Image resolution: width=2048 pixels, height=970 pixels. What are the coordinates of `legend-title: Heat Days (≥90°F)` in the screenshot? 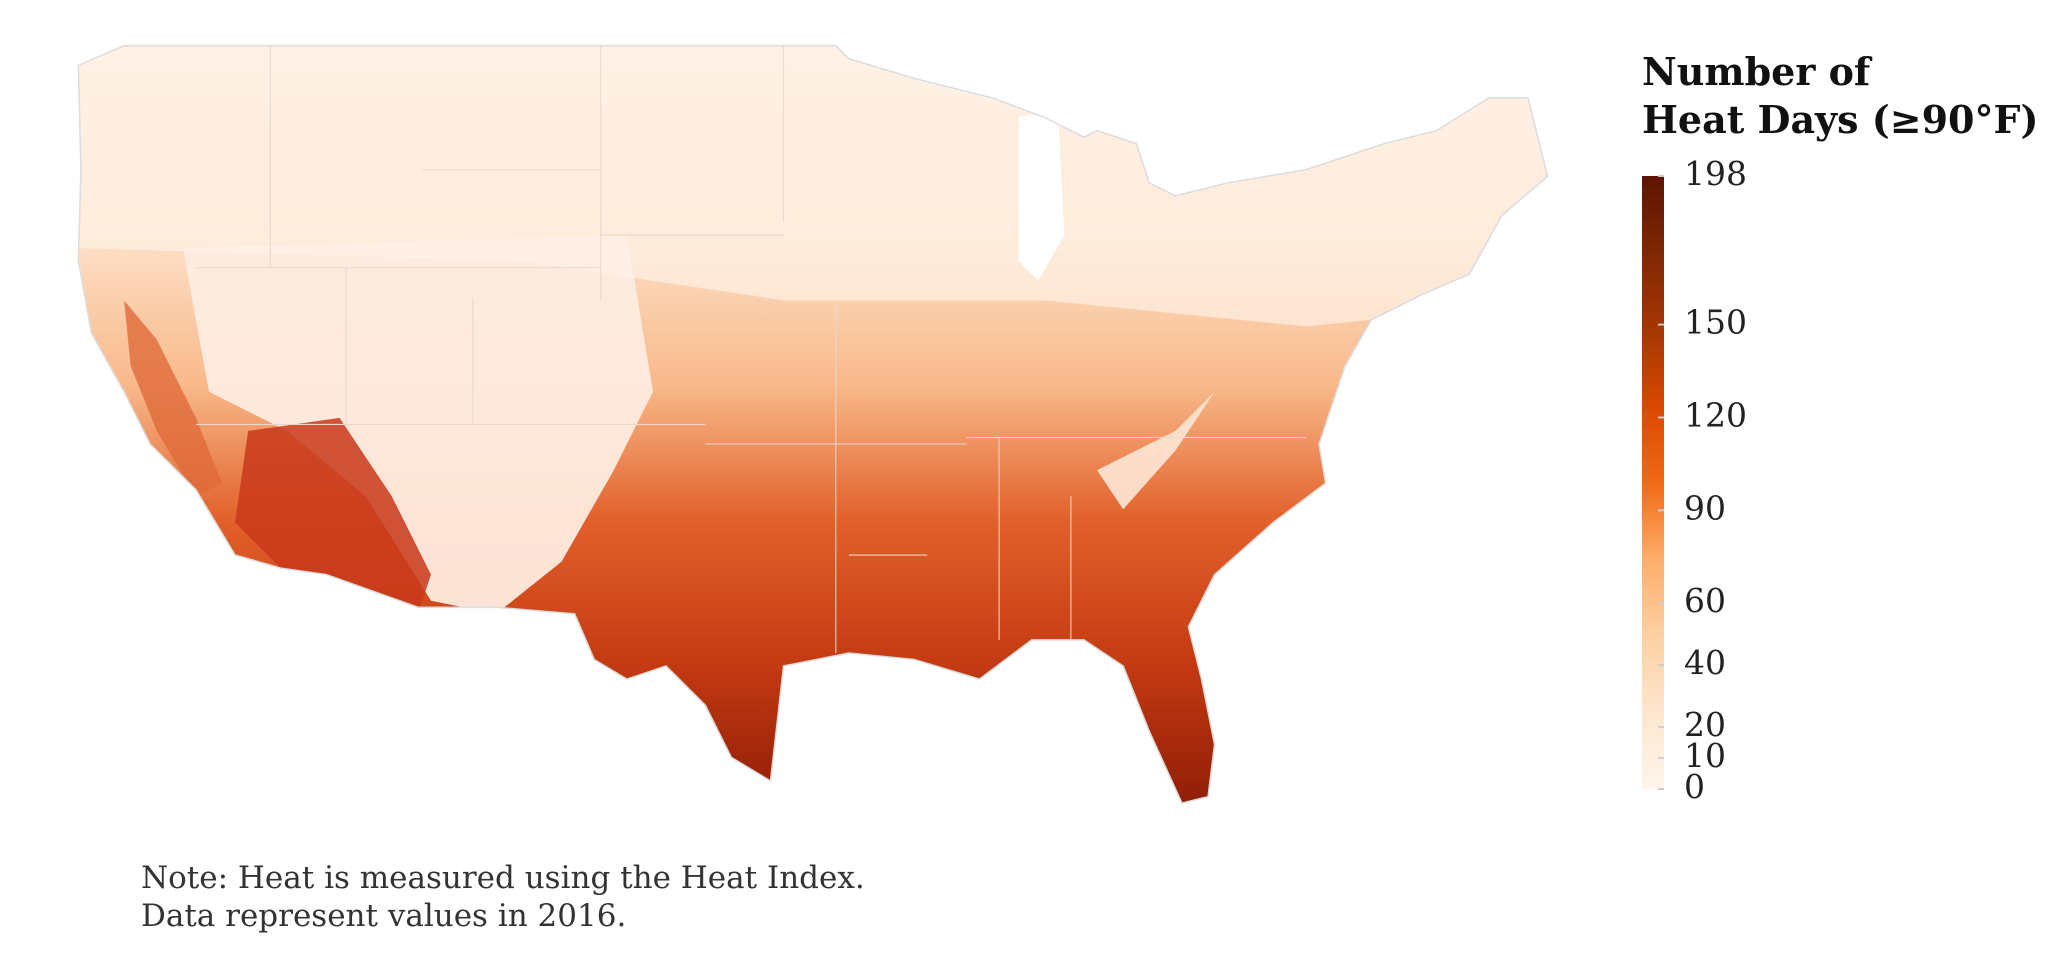 It's located at (1840, 119).